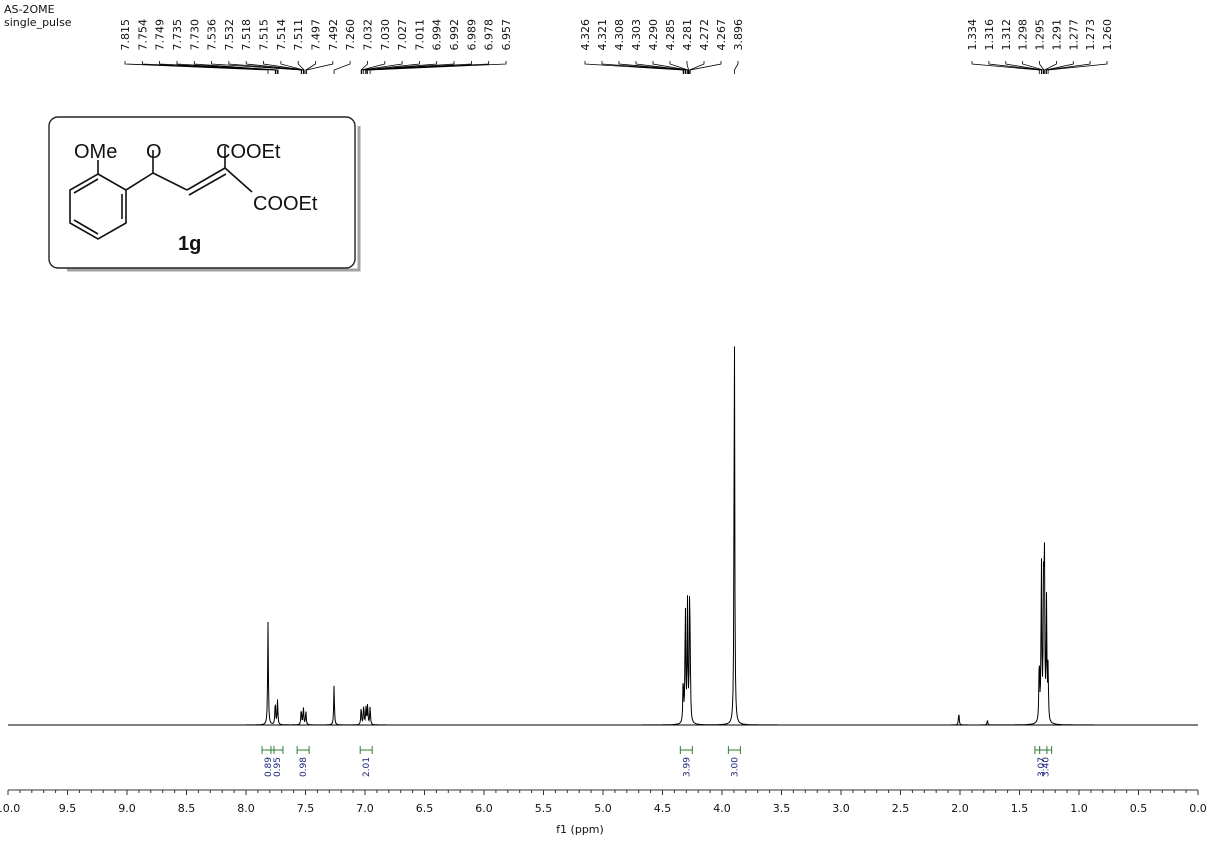 Image resolution: width=1208 pixels, height=843 pixels. I want to click on peak-label: 7.730, so click(194, 35).